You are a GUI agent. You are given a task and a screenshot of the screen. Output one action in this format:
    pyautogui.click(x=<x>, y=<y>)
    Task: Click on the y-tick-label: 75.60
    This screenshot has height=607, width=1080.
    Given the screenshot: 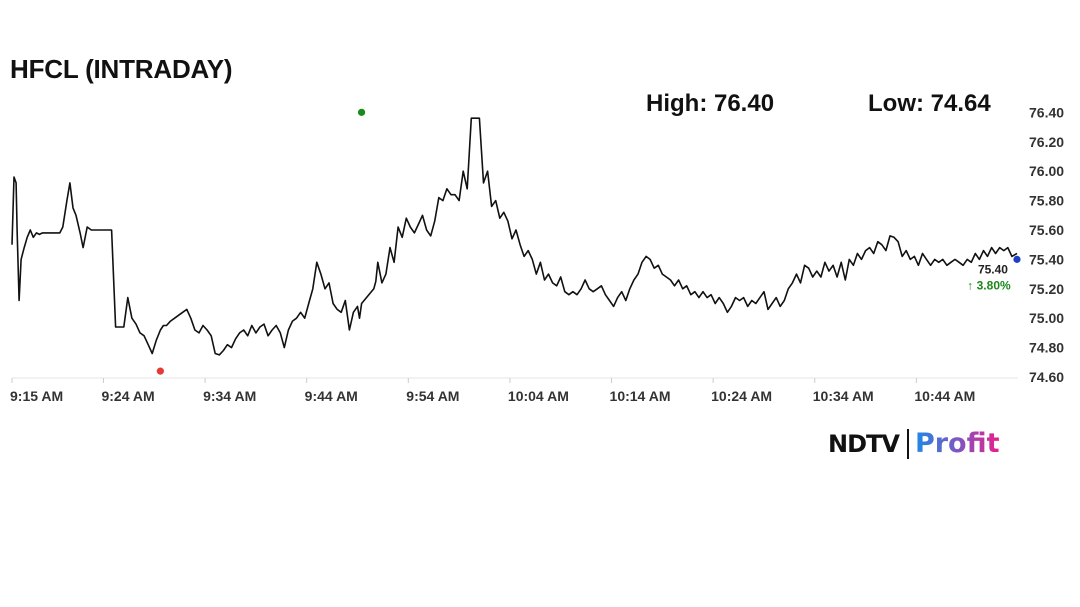 What is the action you would take?
    pyautogui.click(x=1046, y=230)
    